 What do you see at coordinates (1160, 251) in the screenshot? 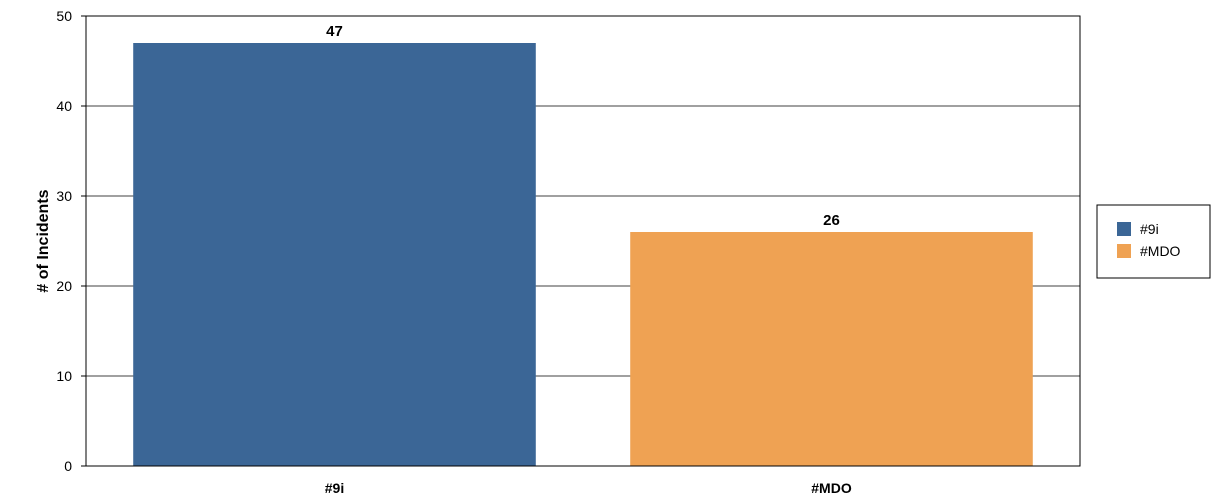
I see `legend-label: #MDO` at bounding box center [1160, 251].